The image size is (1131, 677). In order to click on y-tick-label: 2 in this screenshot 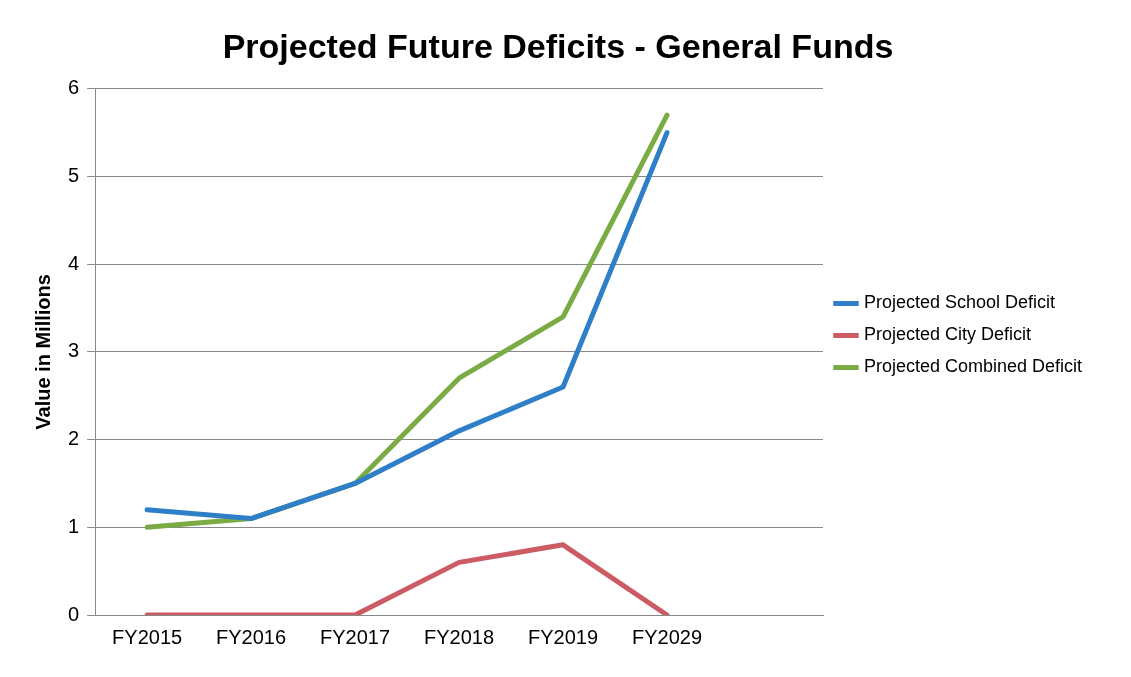, I will do `click(74, 438)`.